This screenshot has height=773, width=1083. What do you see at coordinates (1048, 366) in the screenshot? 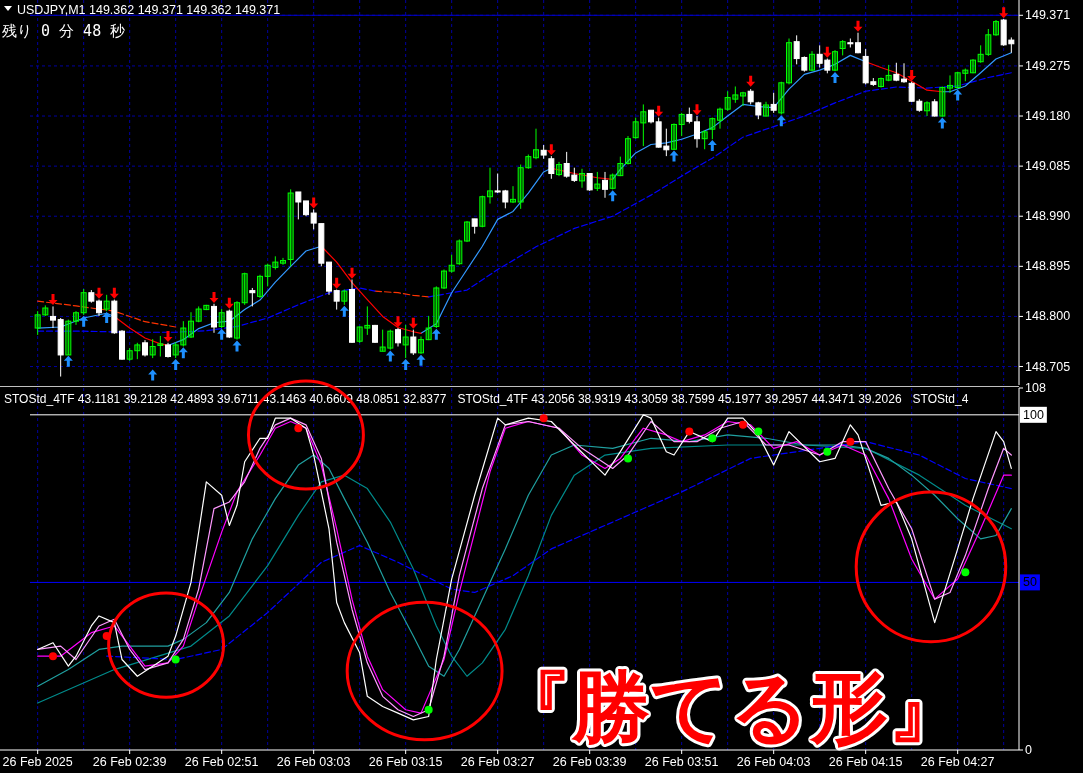
I see `y-tick-label: 148.705` at bounding box center [1048, 366].